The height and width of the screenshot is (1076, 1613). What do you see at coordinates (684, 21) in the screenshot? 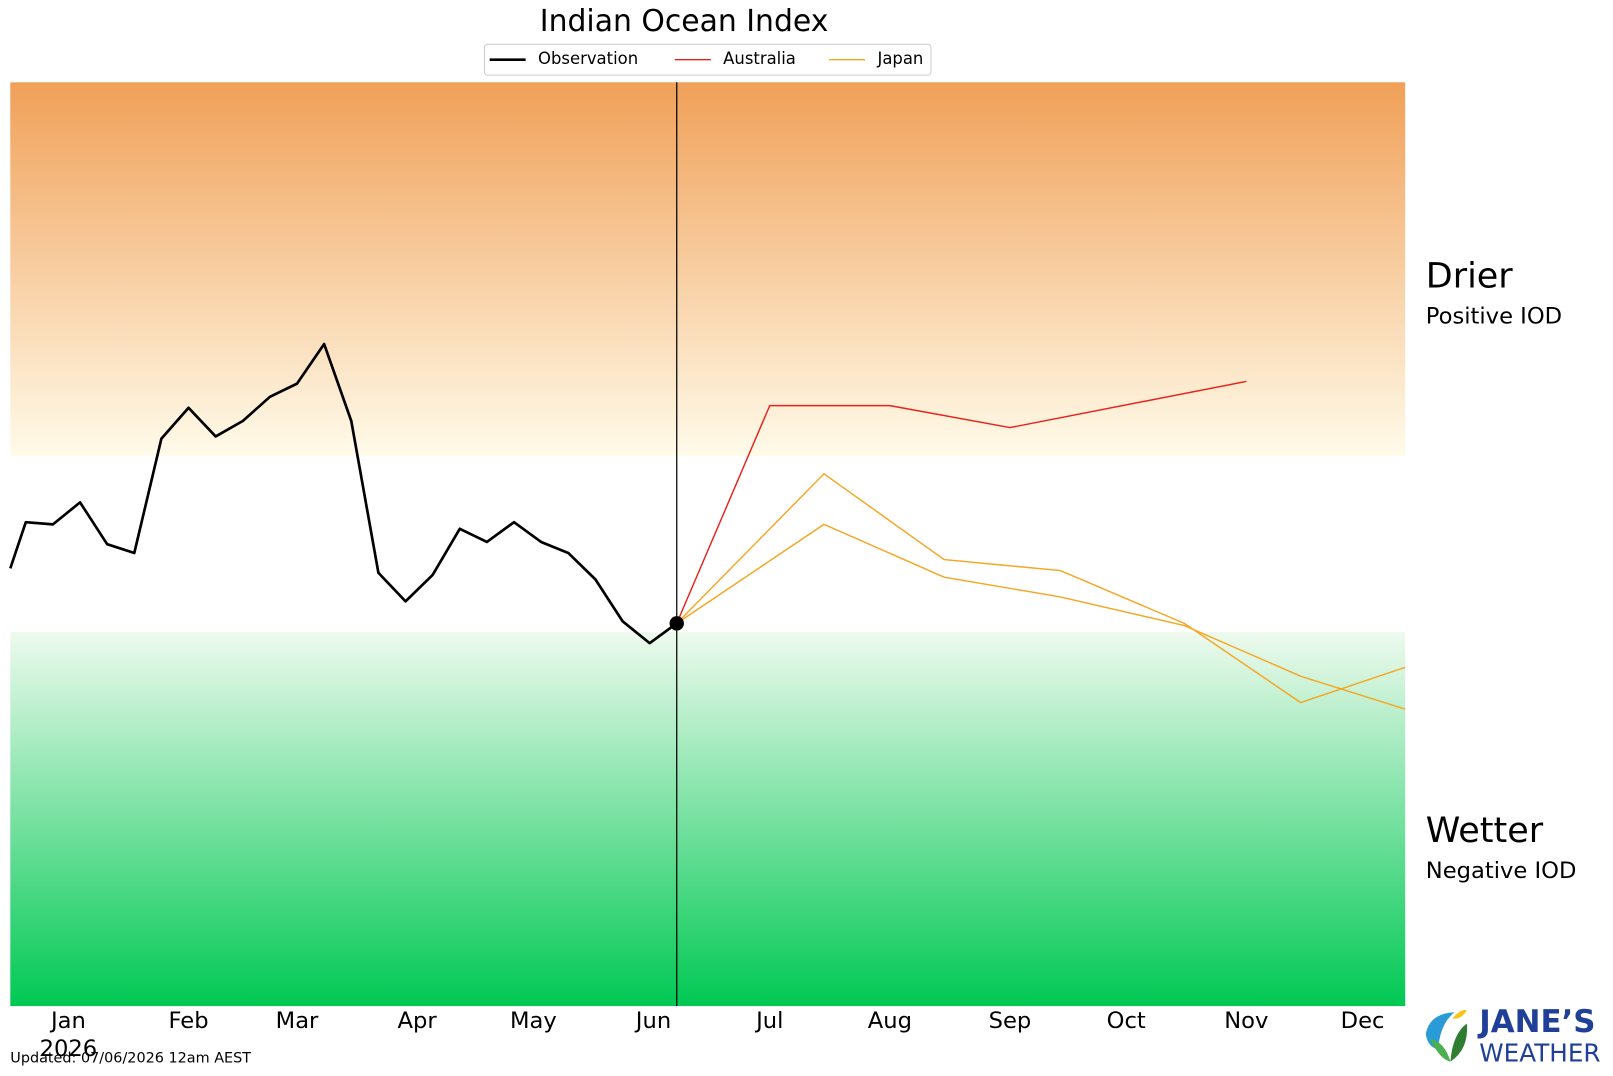
I see `chart-title: Indian Ocean Index` at bounding box center [684, 21].